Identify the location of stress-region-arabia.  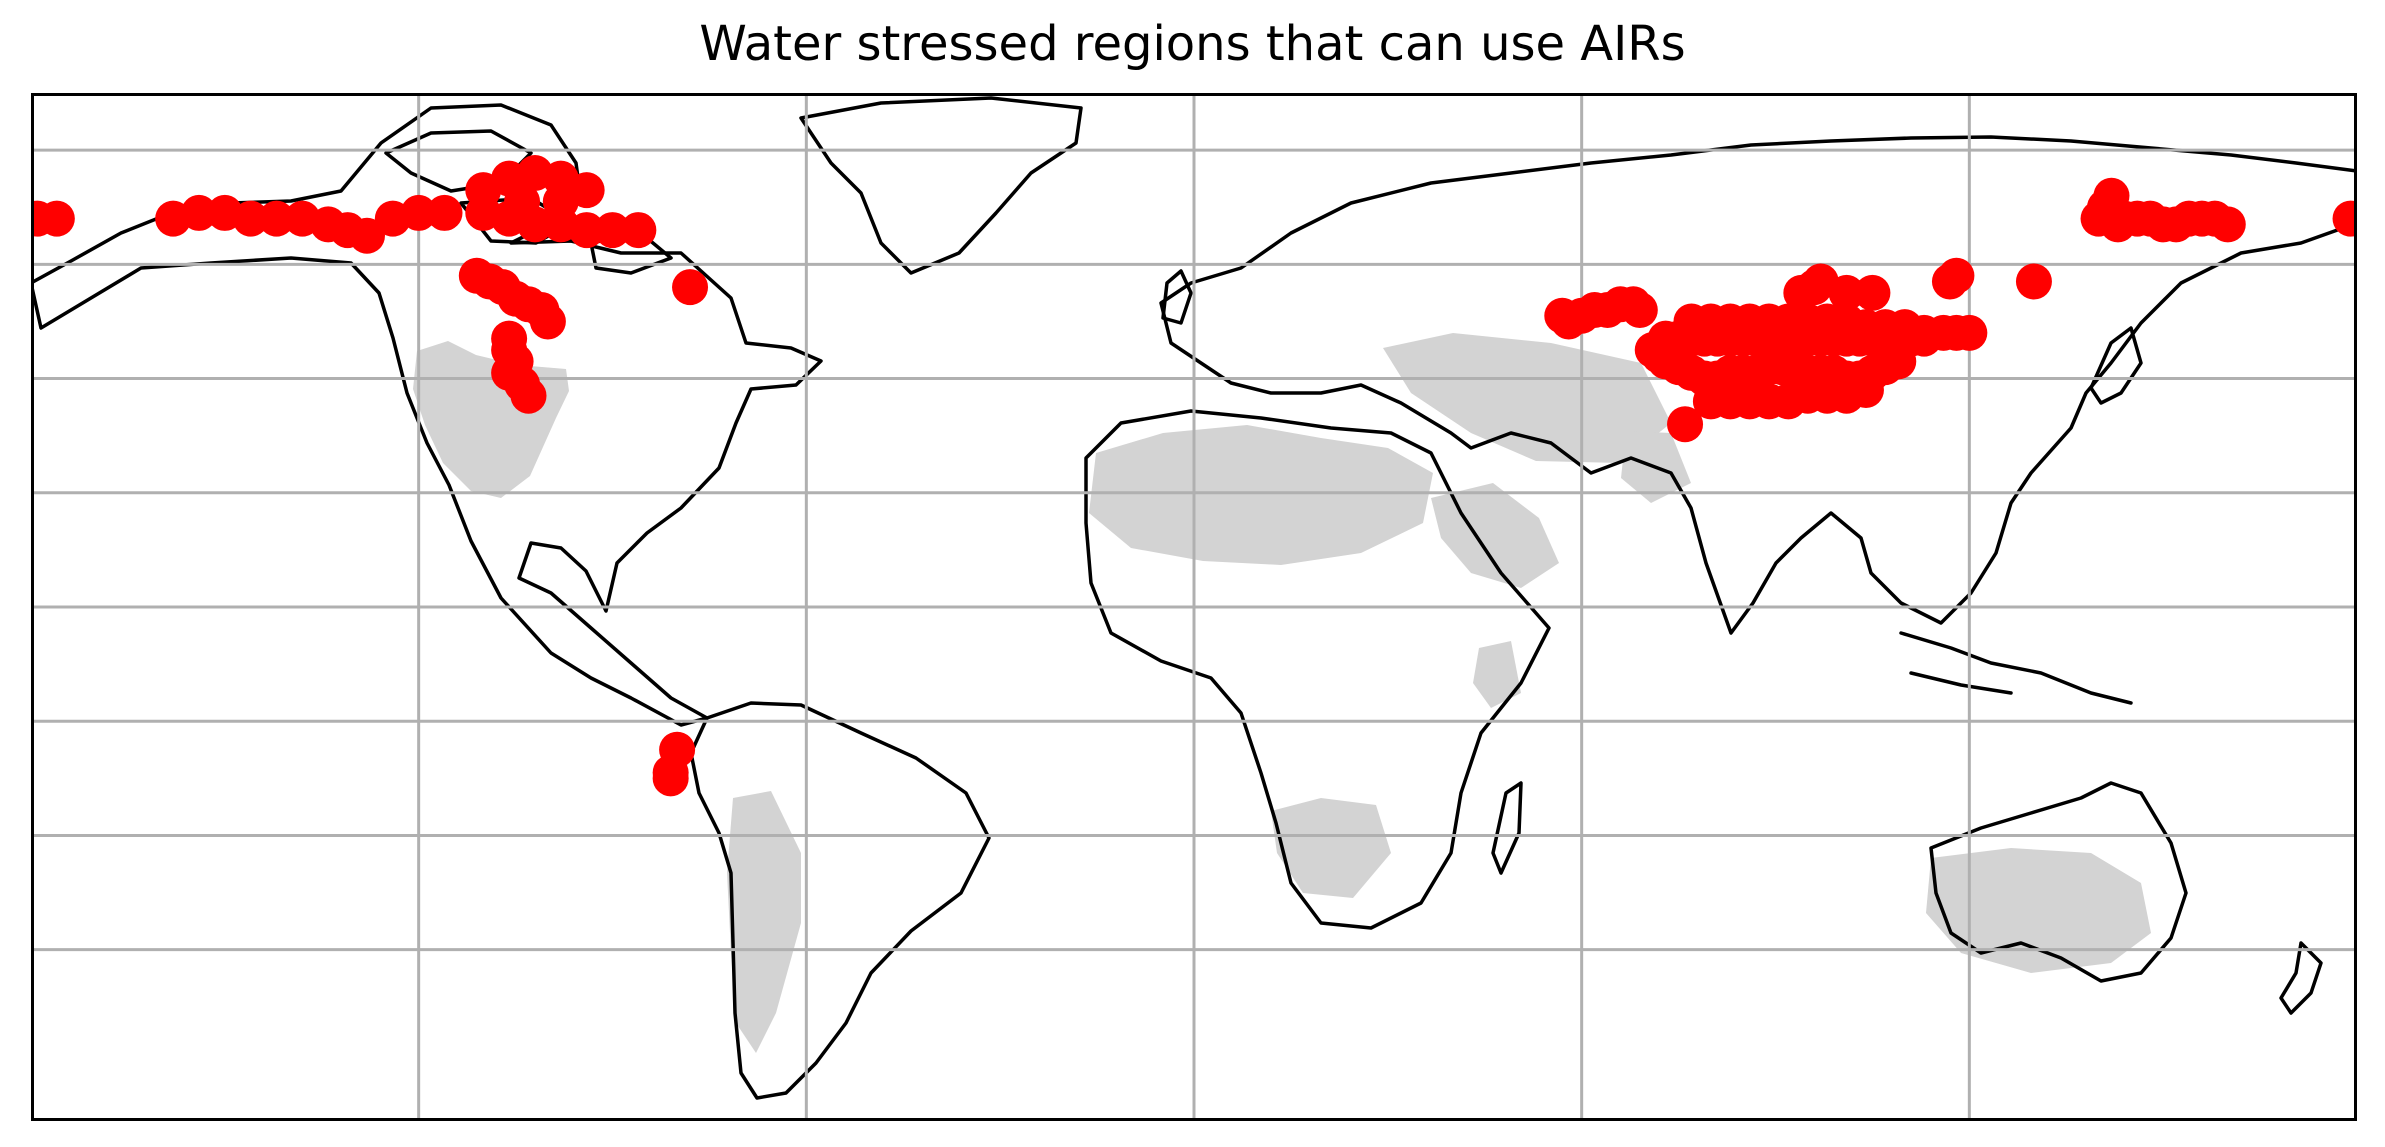
(1495, 535).